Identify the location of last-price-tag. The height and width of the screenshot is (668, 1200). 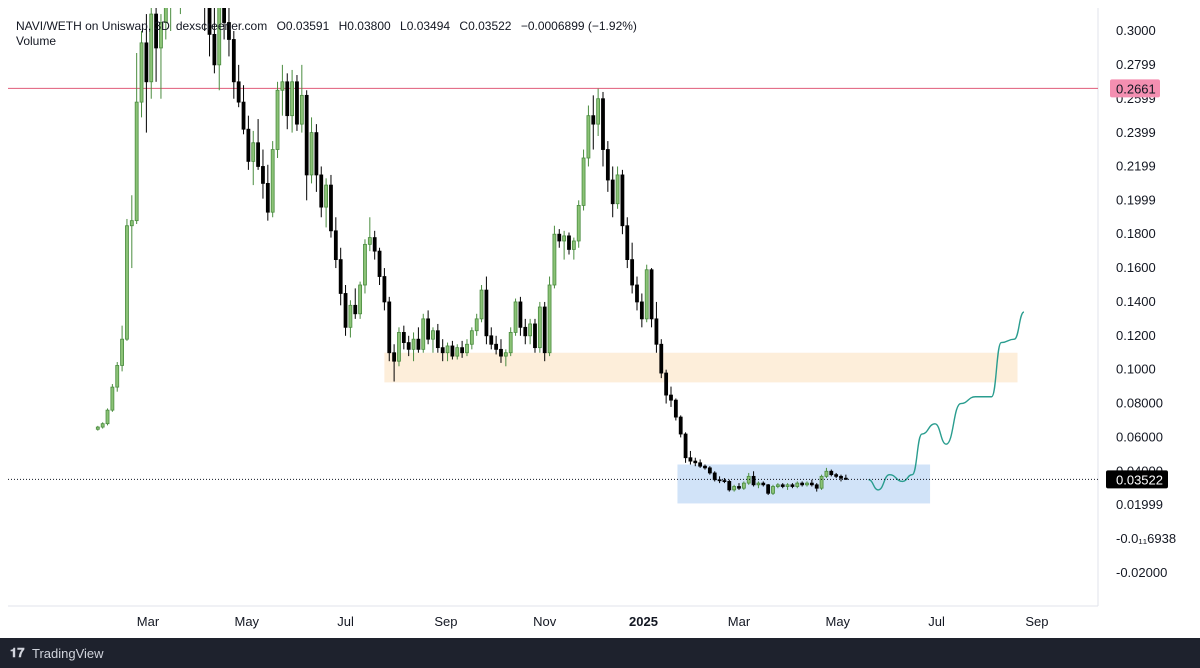
(1137, 479).